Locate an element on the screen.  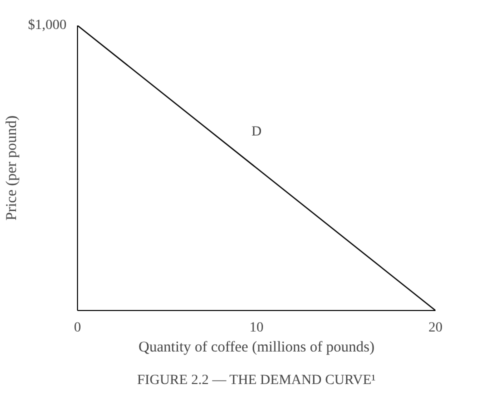
text: $1,000 is located at coordinates (47, 25).